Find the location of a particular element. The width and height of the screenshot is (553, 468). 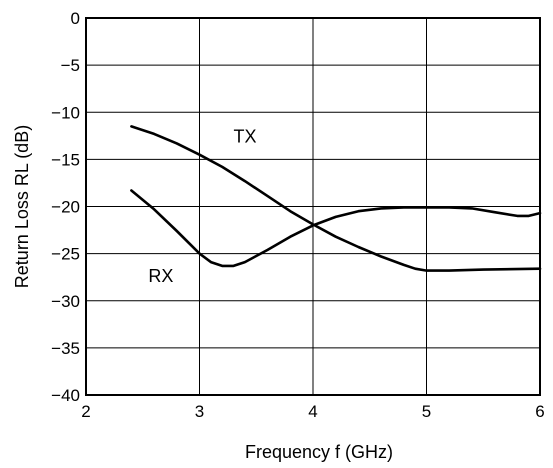

y-tick-label: −30 is located at coordinates (65, 301).